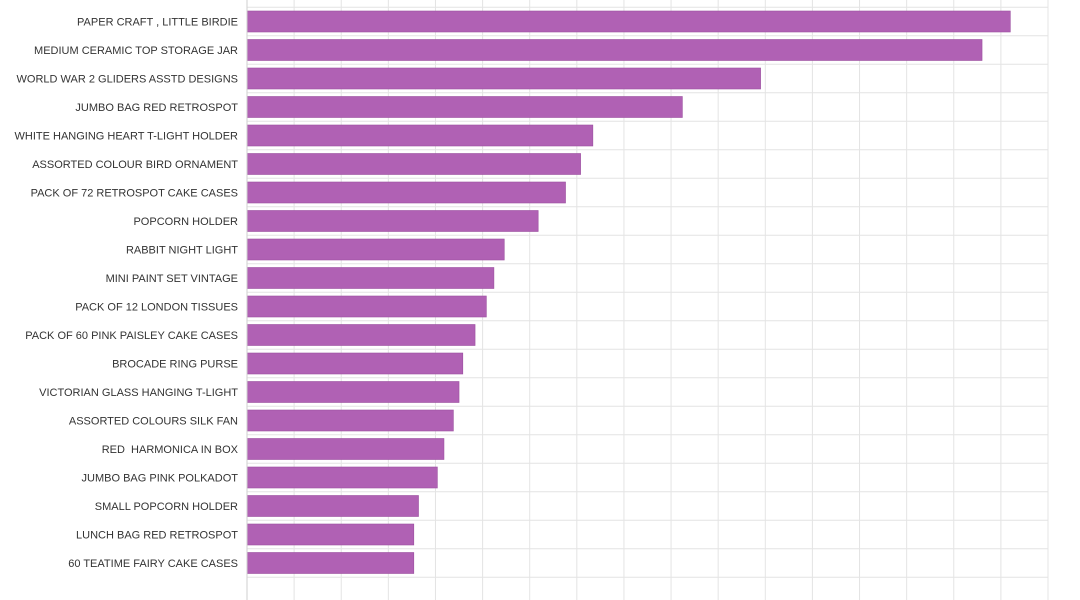  I want to click on category-label: VICTORIAN GLASS HANGING T-LIGHT, so click(138, 393).